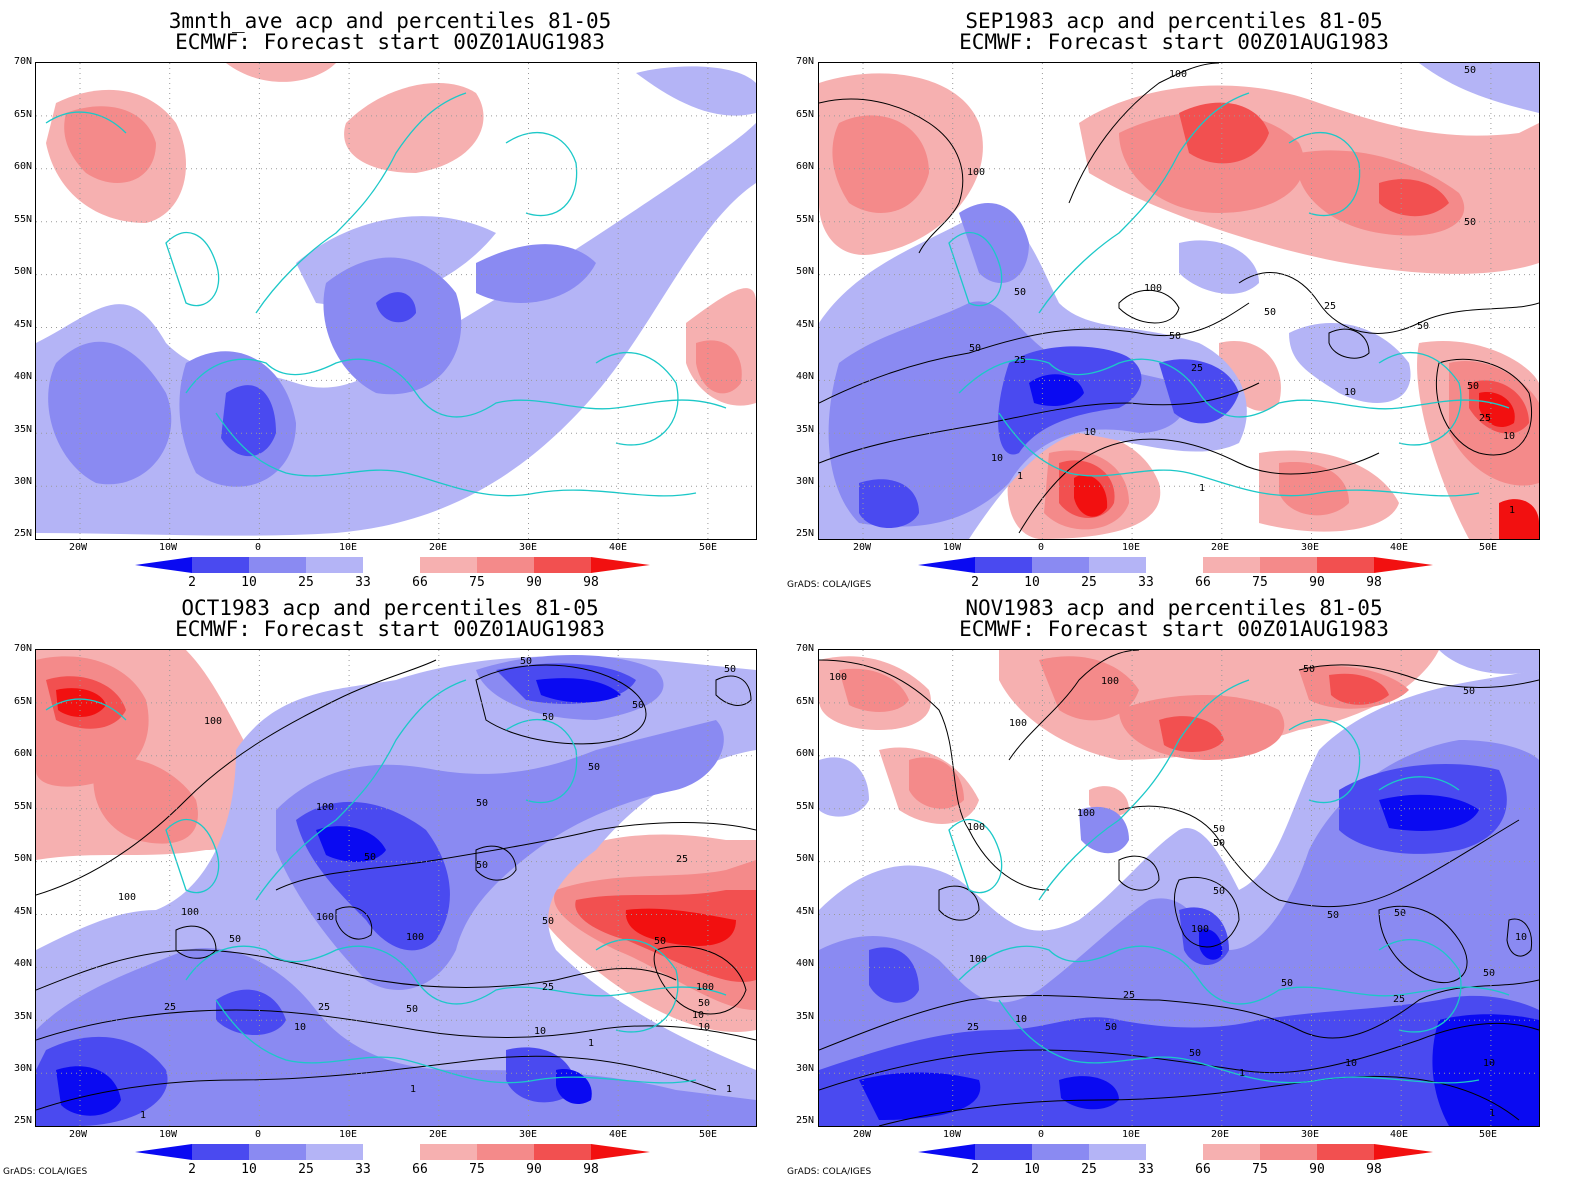 The width and height of the screenshot is (1596, 1196). What do you see at coordinates (22, 376) in the screenshot?
I see `lat-label: 40N` at bounding box center [22, 376].